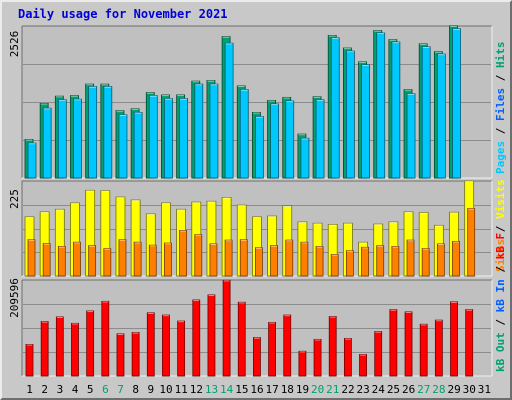 This screenshot has height=400, width=512. Describe the element at coordinates (500, 229) in the screenshot. I see `panel-visits-sites-legend-item-1: /` at that location.